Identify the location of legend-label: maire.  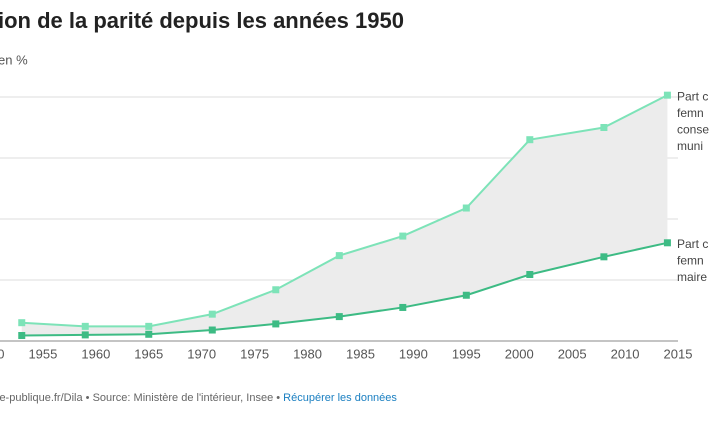
(692, 277).